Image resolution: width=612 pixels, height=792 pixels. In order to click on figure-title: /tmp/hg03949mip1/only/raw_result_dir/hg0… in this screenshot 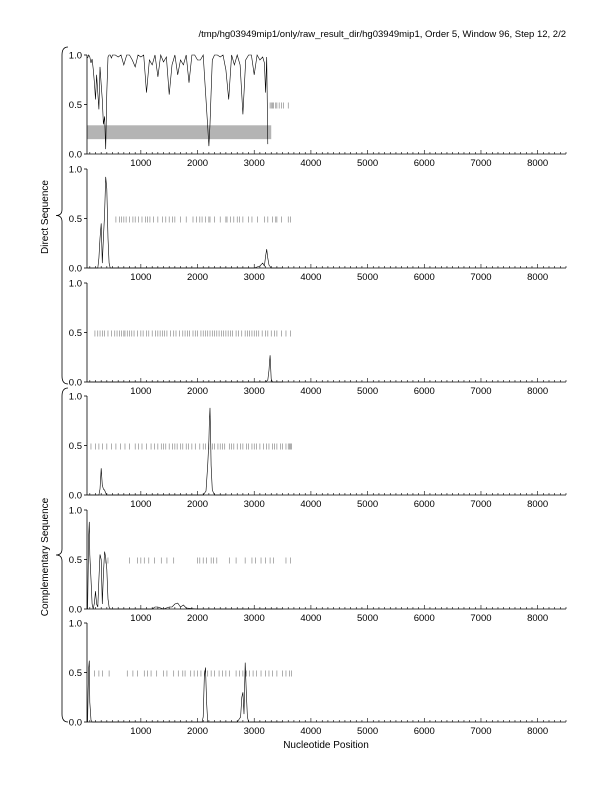, I will do `click(382, 34)`.